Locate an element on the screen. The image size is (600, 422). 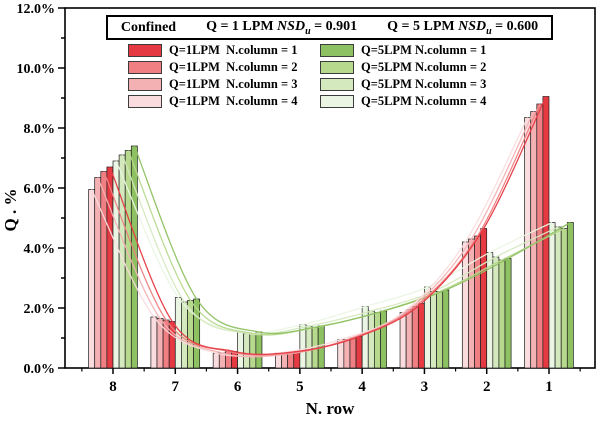
y-tick-label: 8.0% is located at coordinates (40, 129).